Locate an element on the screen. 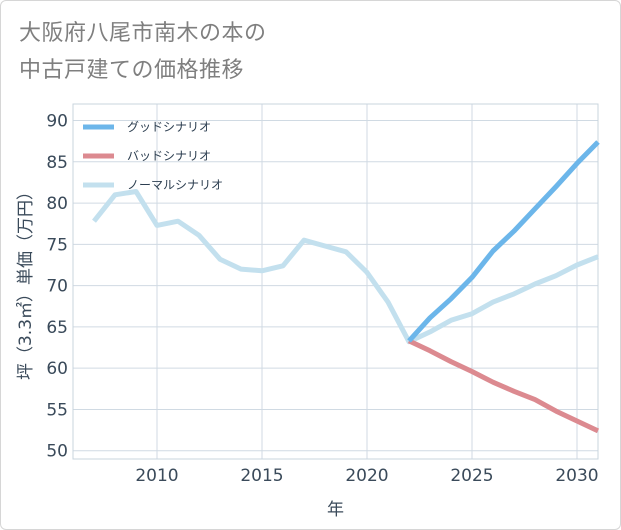 The width and height of the screenshot is (621, 530). y-tick-labels: 50 55 60 65 70 75 80 85 90 is located at coordinates (57, 287).